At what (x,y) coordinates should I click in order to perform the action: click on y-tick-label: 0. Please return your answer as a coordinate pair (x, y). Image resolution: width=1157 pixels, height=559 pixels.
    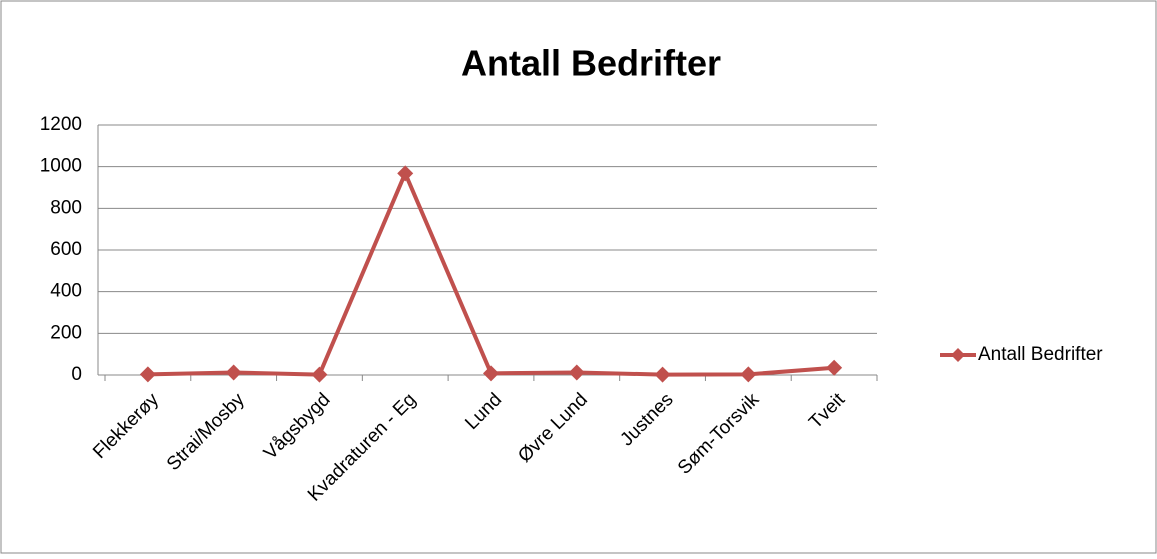
    Looking at the image, I should click on (76, 374).